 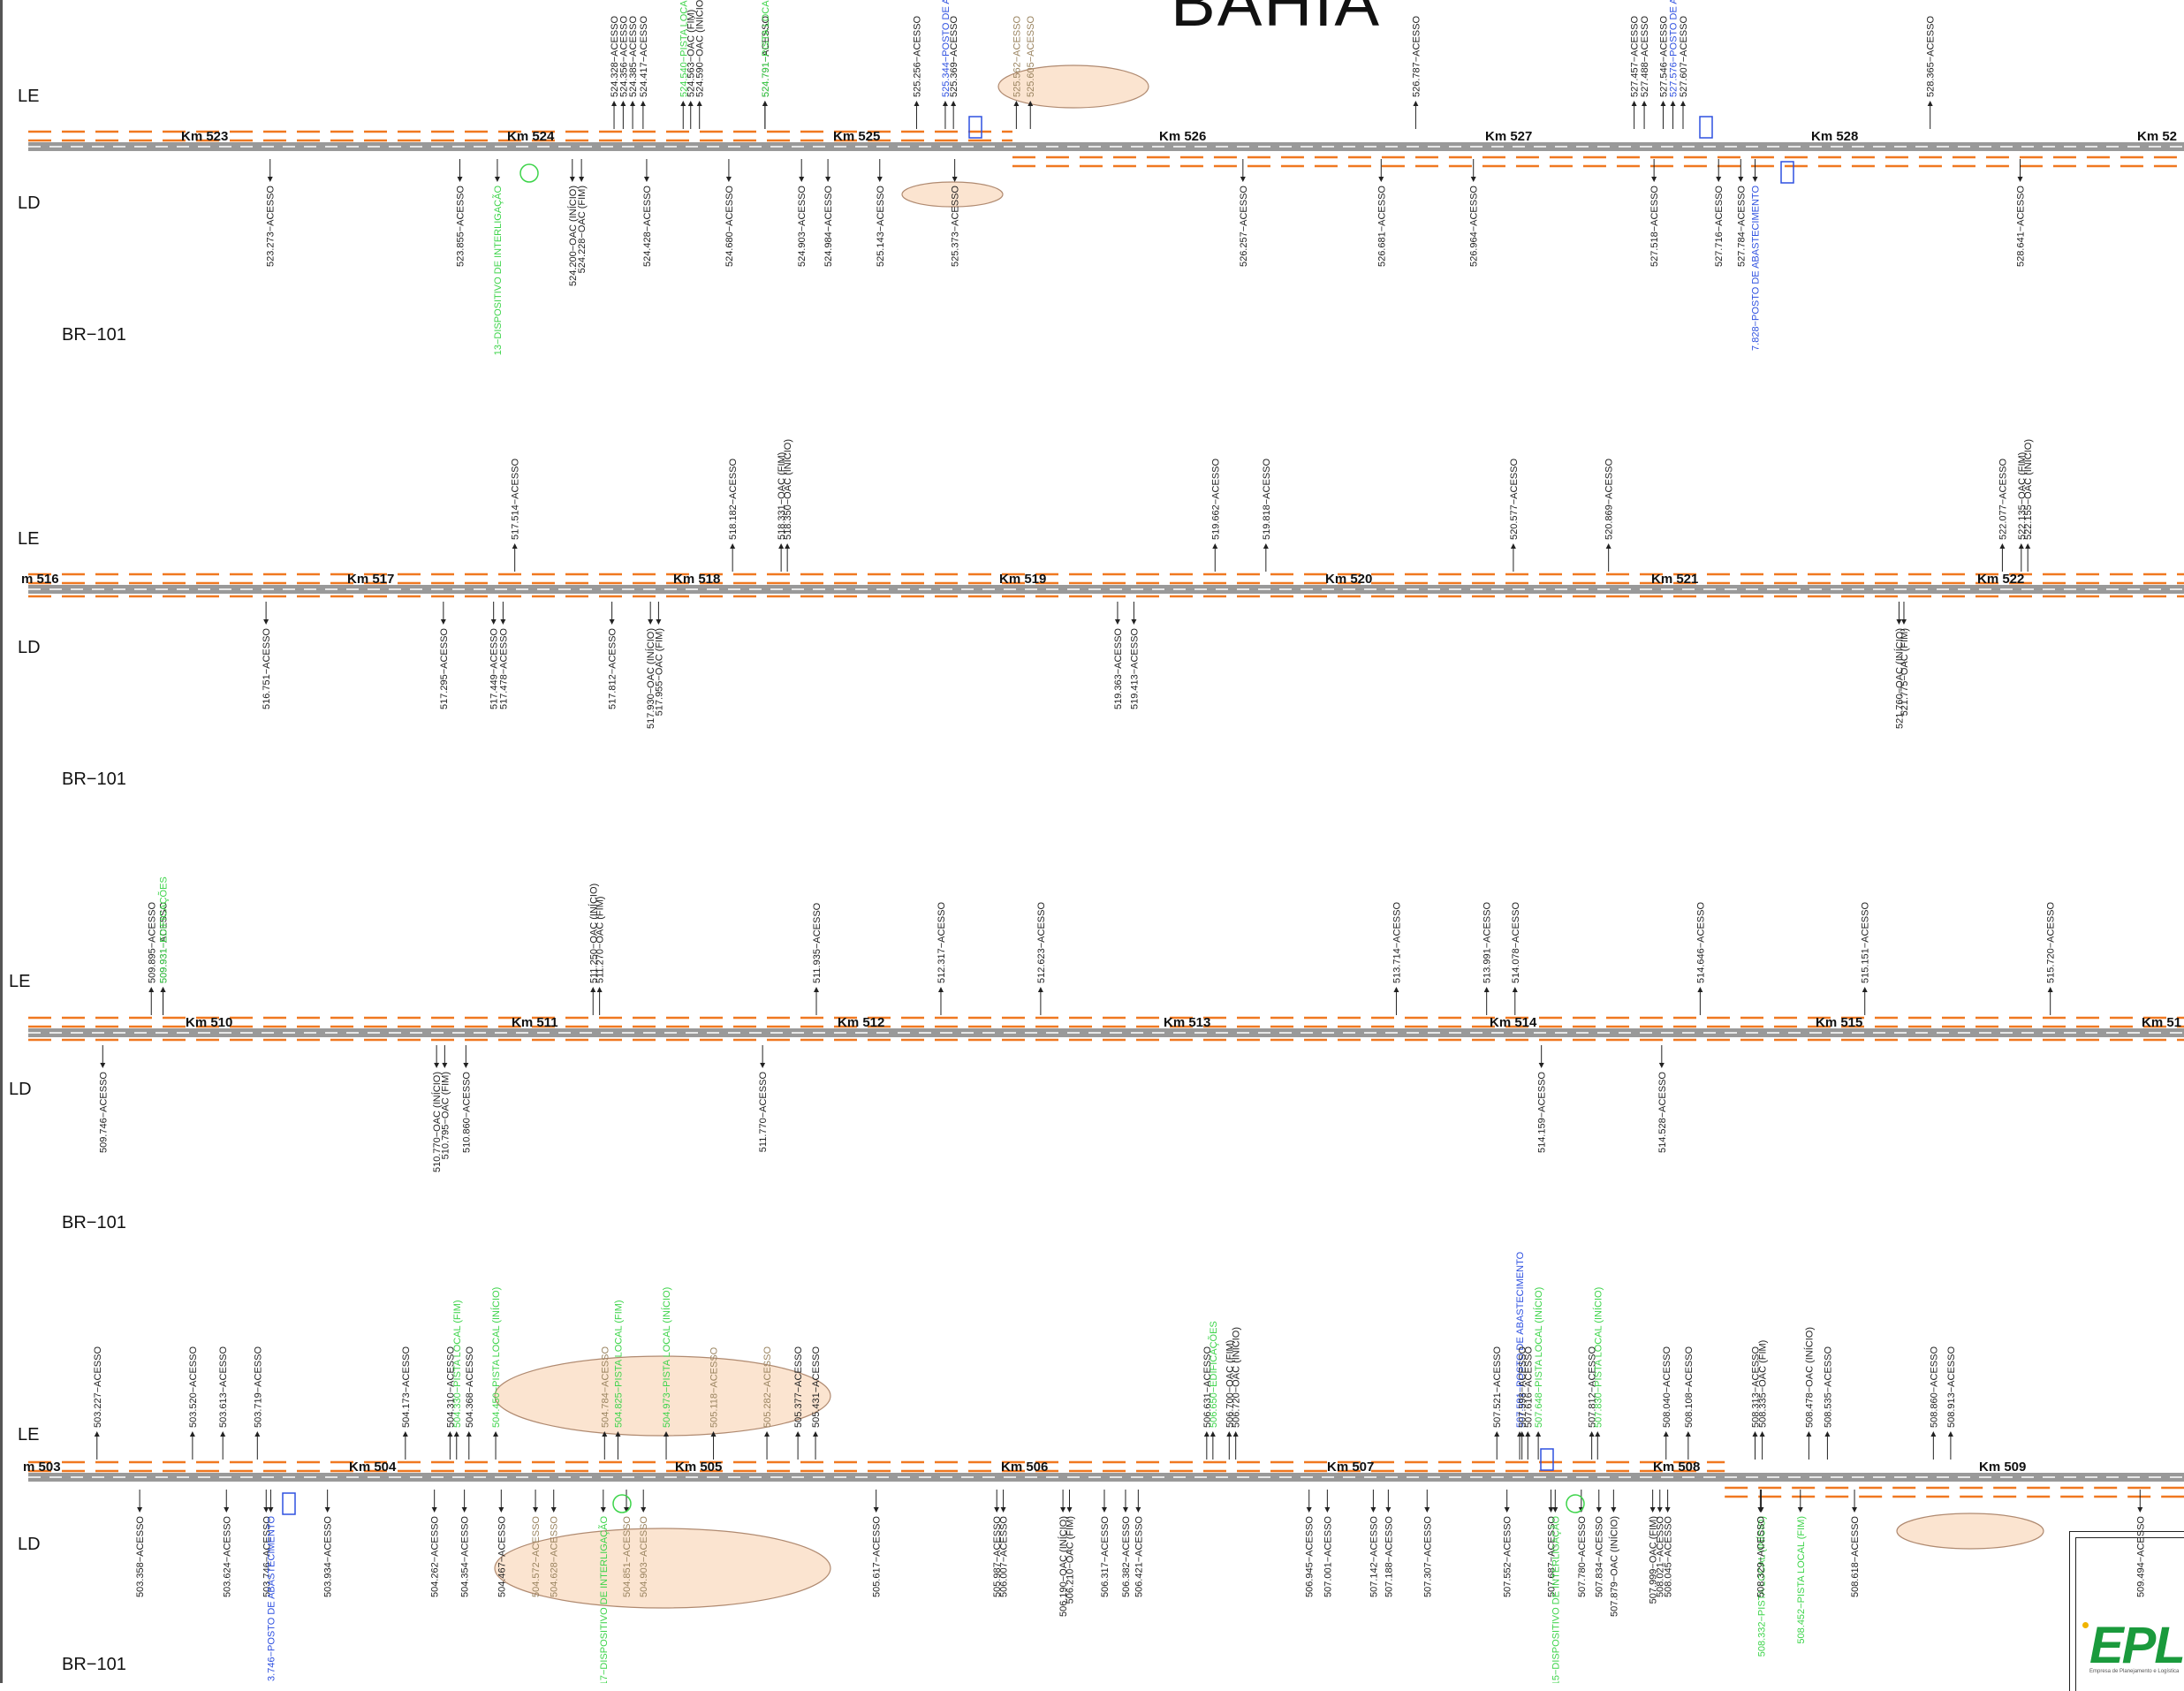 I want to click on feature-label: 522.135−OAC (FIM), so click(x=2022, y=496).